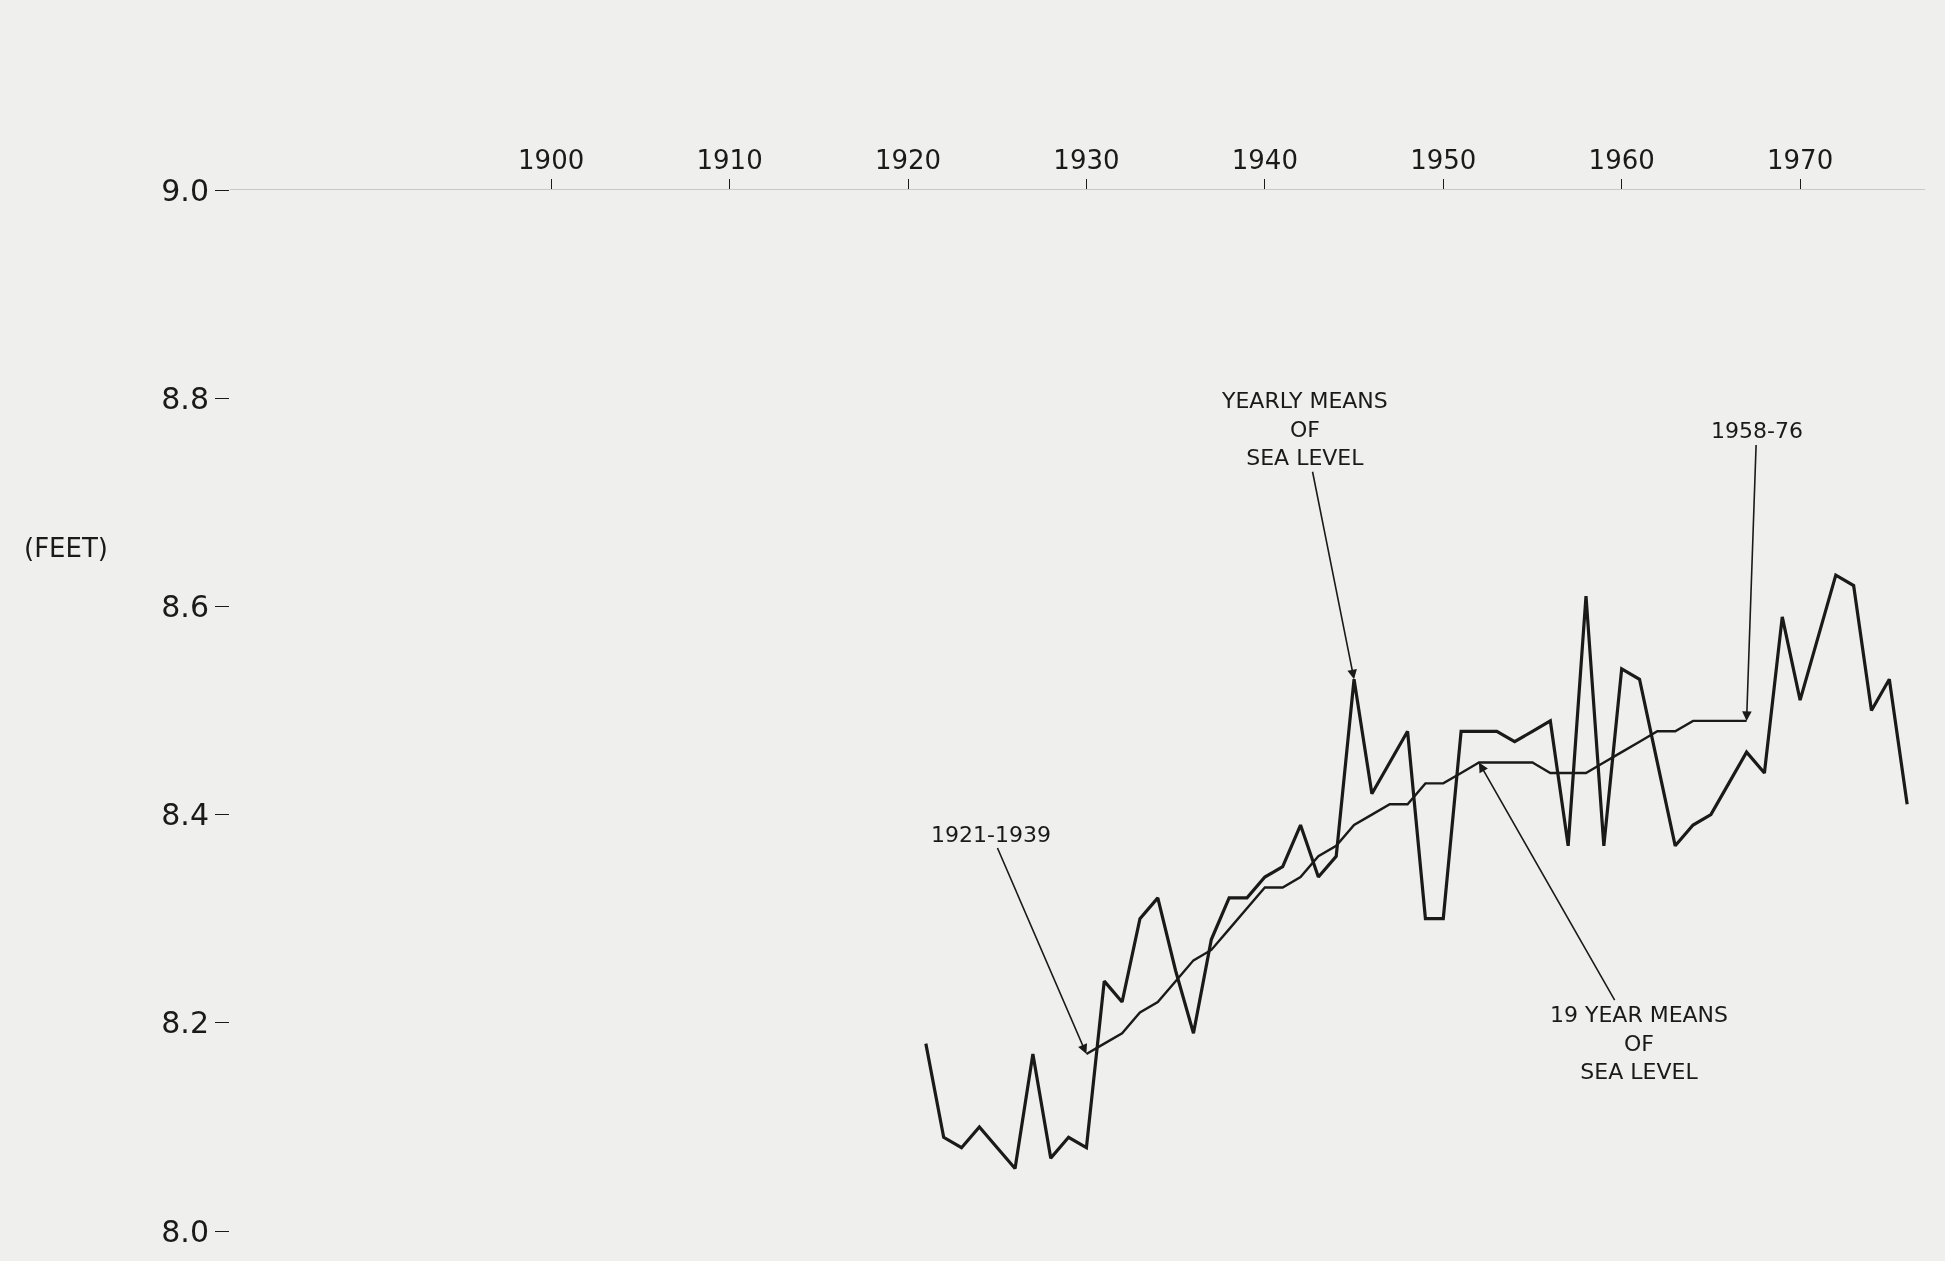 The image size is (1945, 1261). What do you see at coordinates (185, 398) in the screenshot?
I see `y-tick-label: 8.8` at bounding box center [185, 398].